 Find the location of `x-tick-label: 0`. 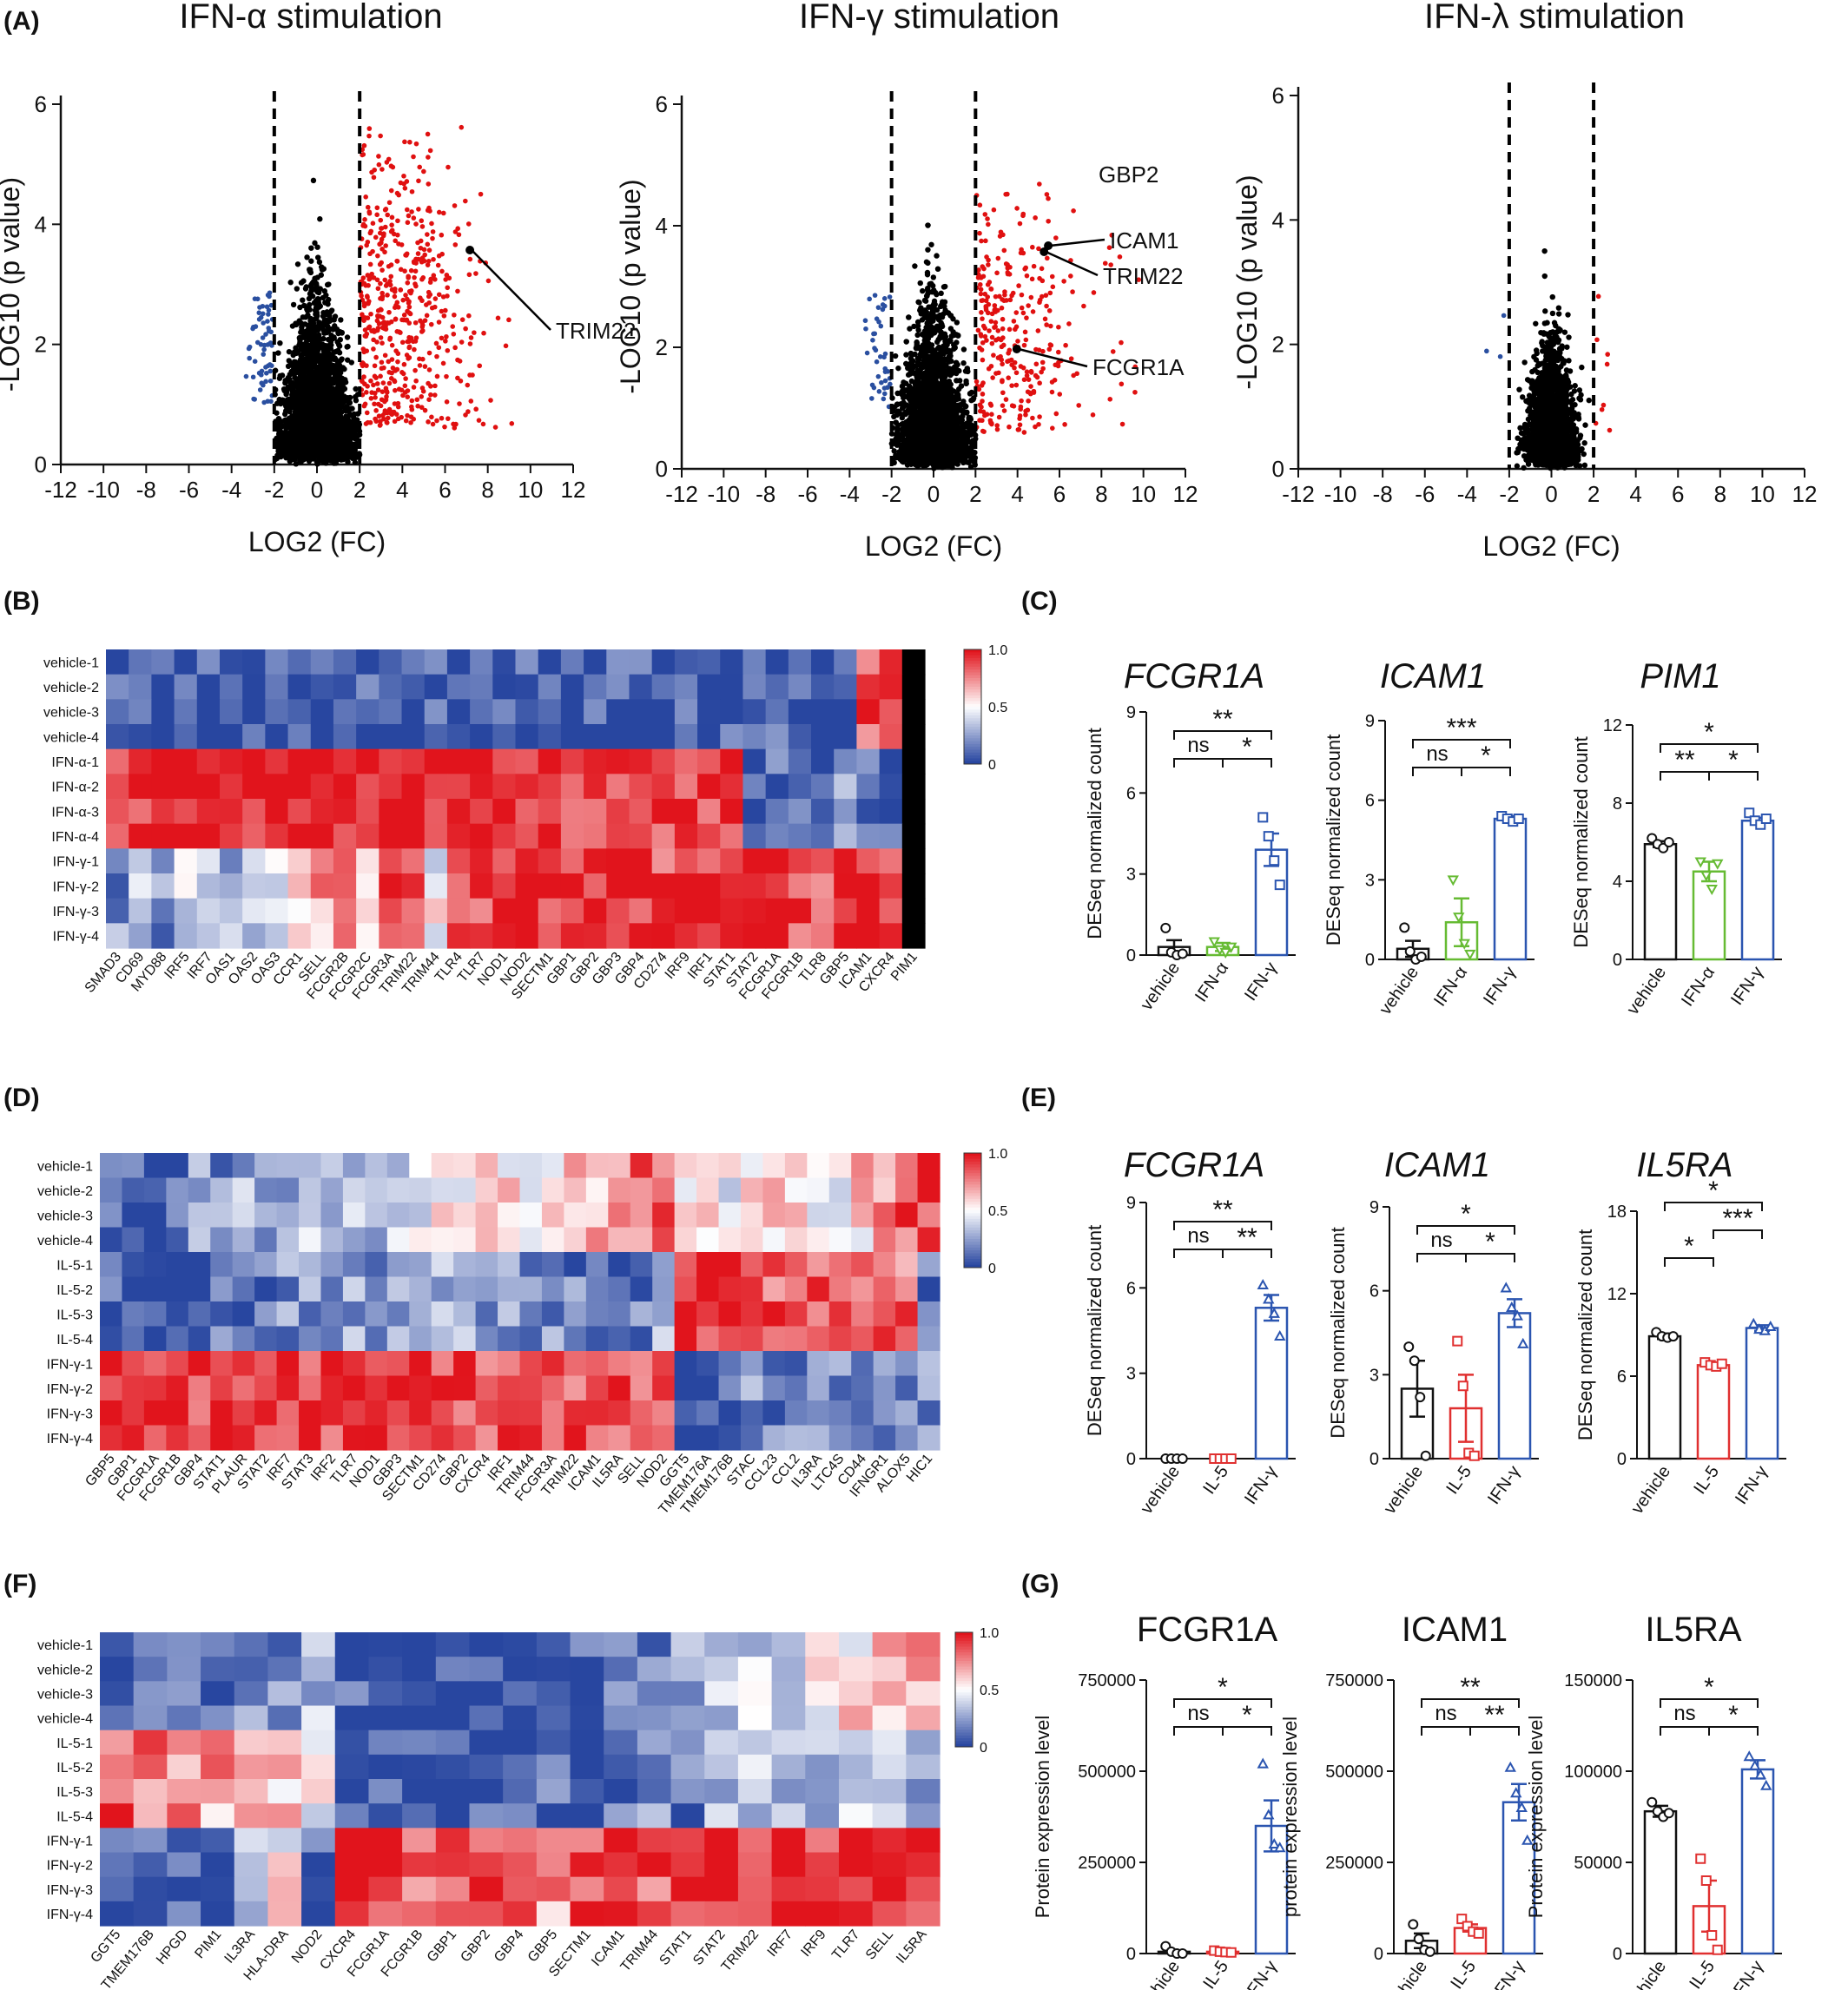

x-tick-label: 0 is located at coordinates (934, 494).